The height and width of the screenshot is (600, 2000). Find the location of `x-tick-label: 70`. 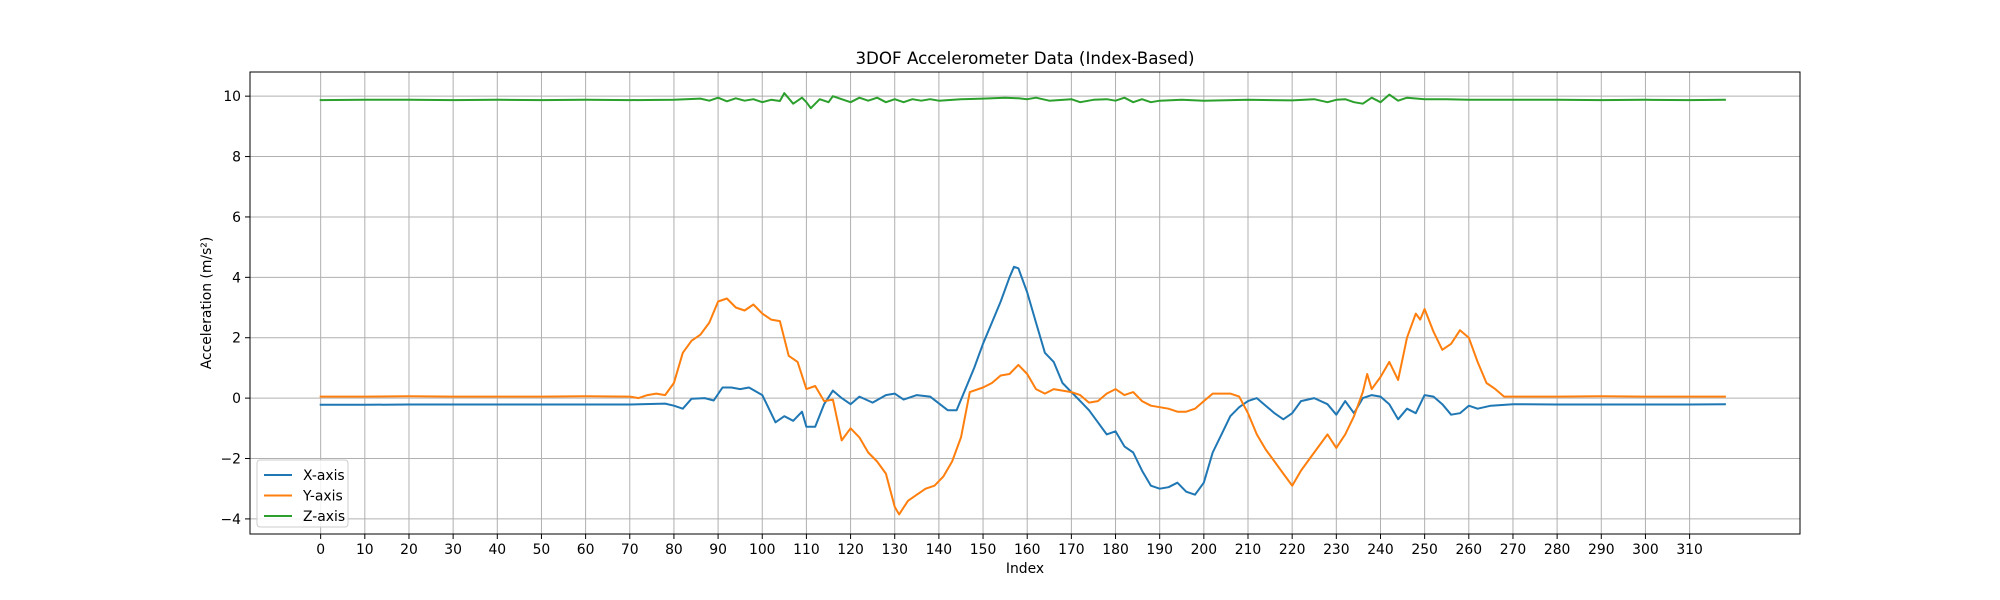

x-tick-label: 70 is located at coordinates (630, 550).